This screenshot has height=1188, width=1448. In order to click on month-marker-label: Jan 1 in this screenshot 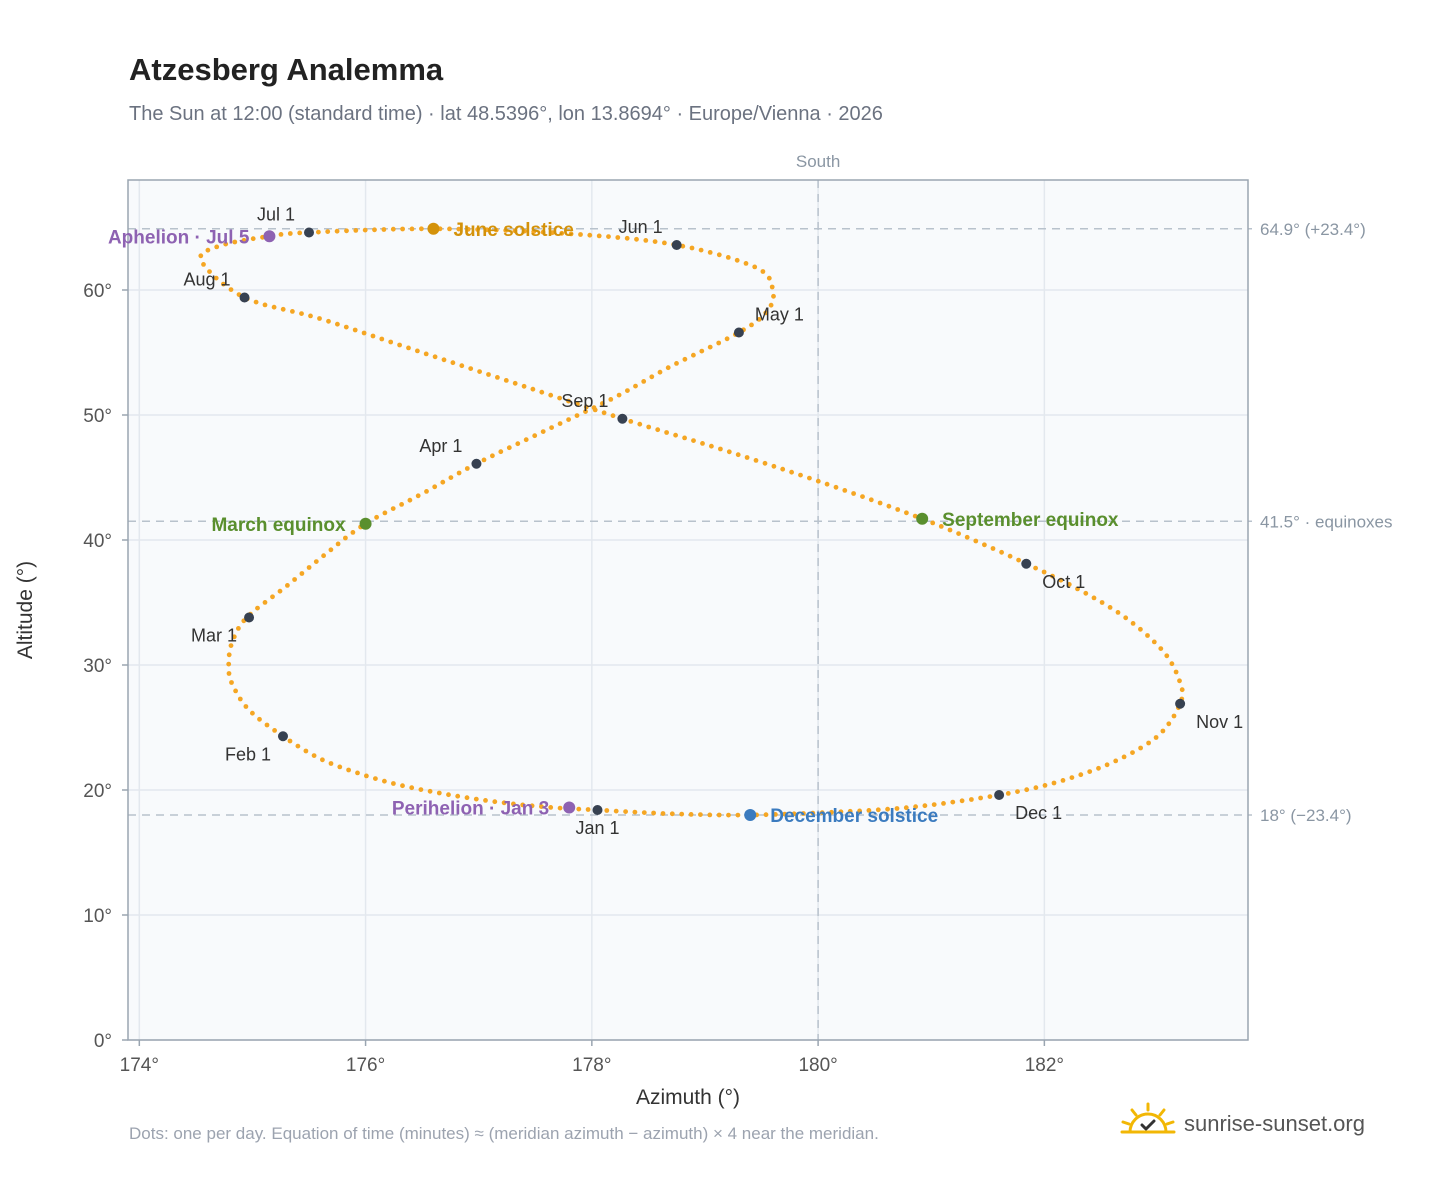, I will do `click(597, 828)`.